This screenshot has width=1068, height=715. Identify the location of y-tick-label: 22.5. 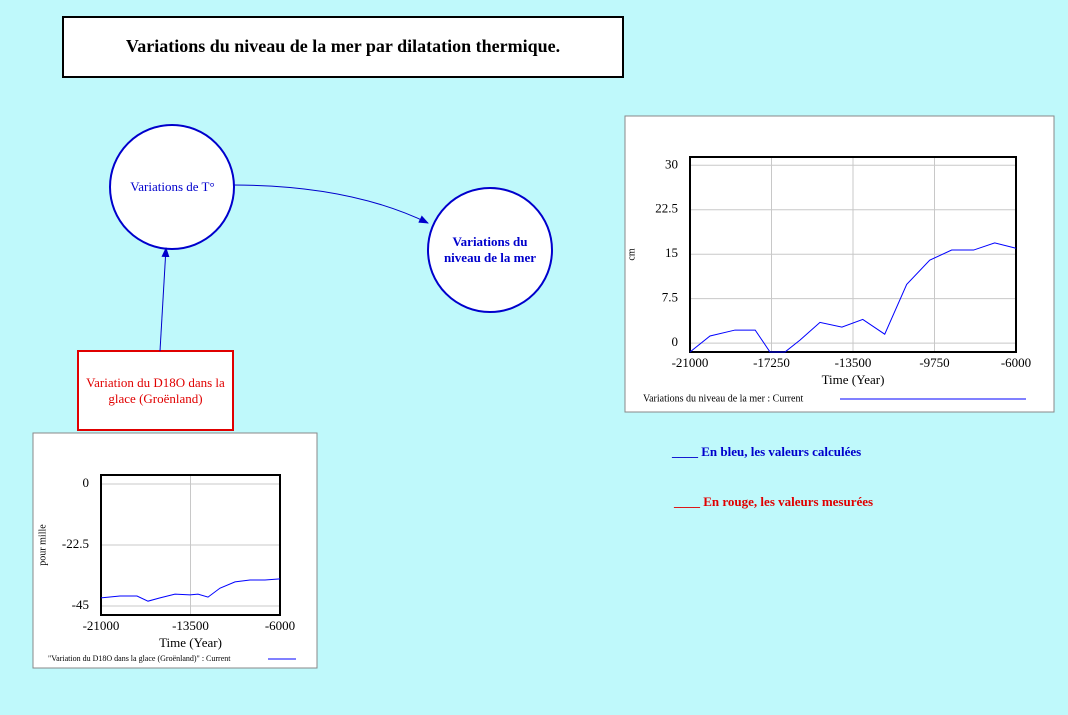
(666, 208).